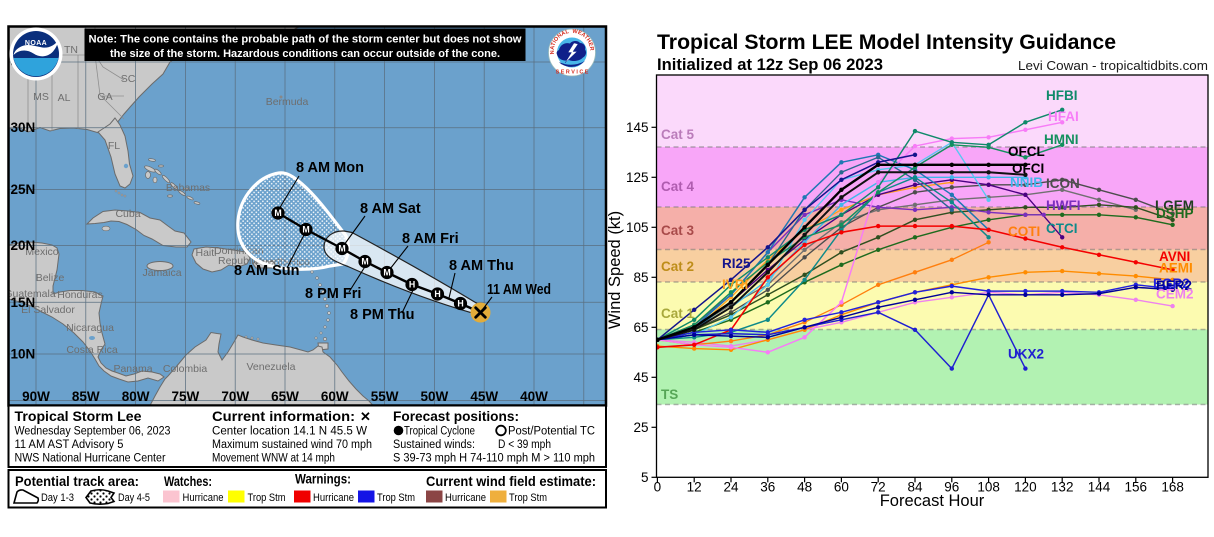  What do you see at coordinates (1174, 256) in the screenshot?
I see `svg-text: AVNI` at bounding box center [1174, 256].